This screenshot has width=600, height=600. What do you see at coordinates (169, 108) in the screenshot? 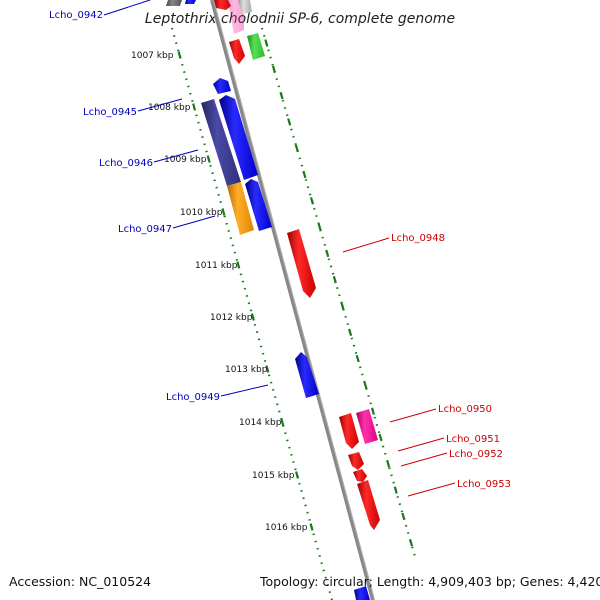
I see `ruler-label-1008: 1008 kbp` at bounding box center [169, 108].